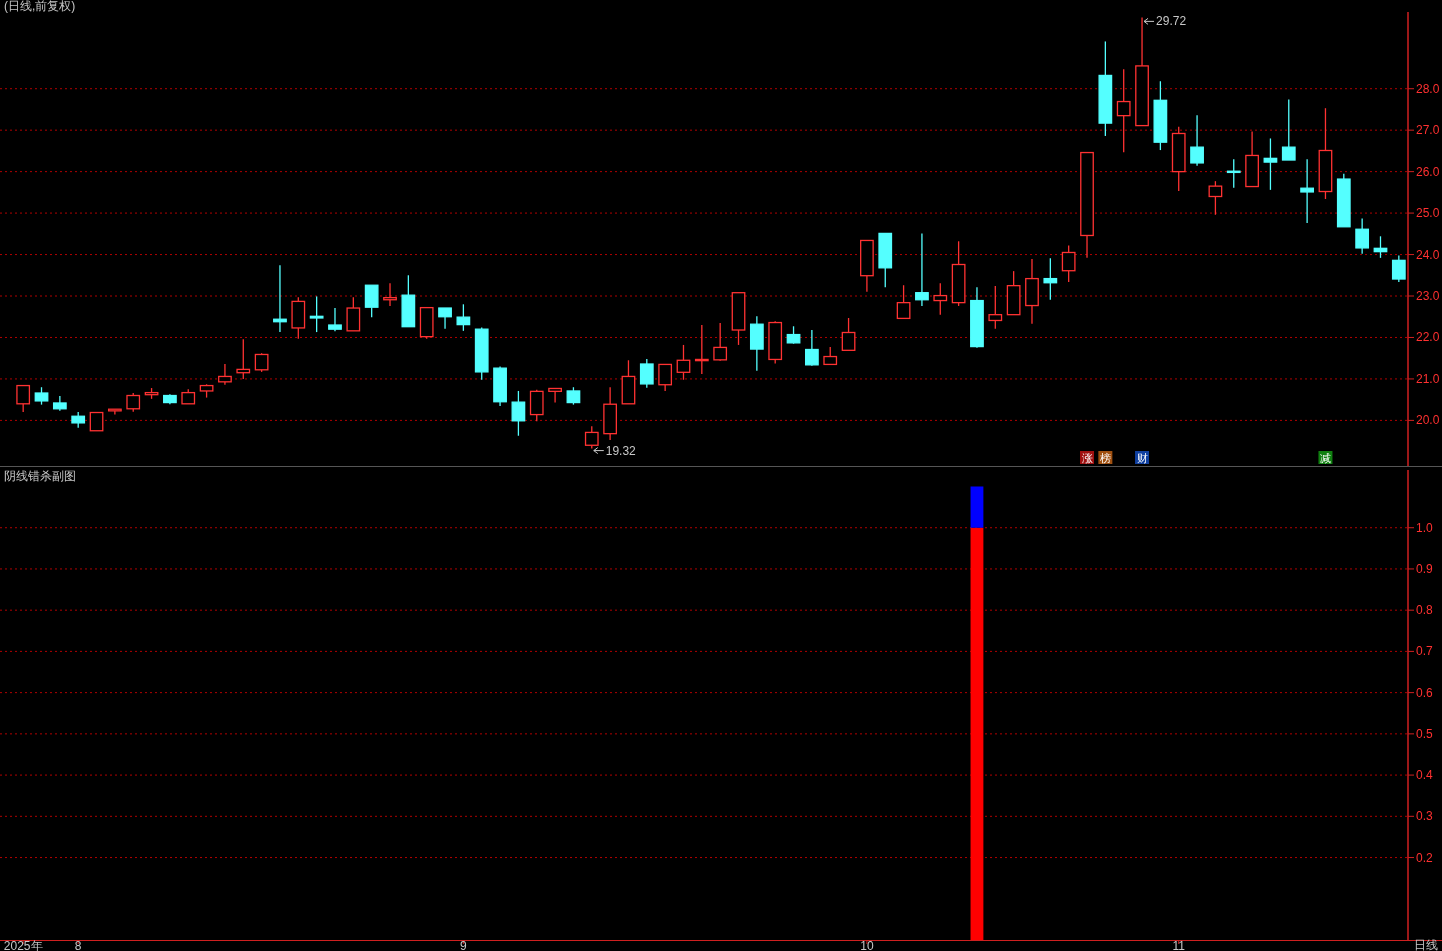 This screenshot has height=951, width=1442. What do you see at coordinates (1425, 568) in the screenshot?
I see `y-tick-label: 0.9` at bounding box center [1425, 568].